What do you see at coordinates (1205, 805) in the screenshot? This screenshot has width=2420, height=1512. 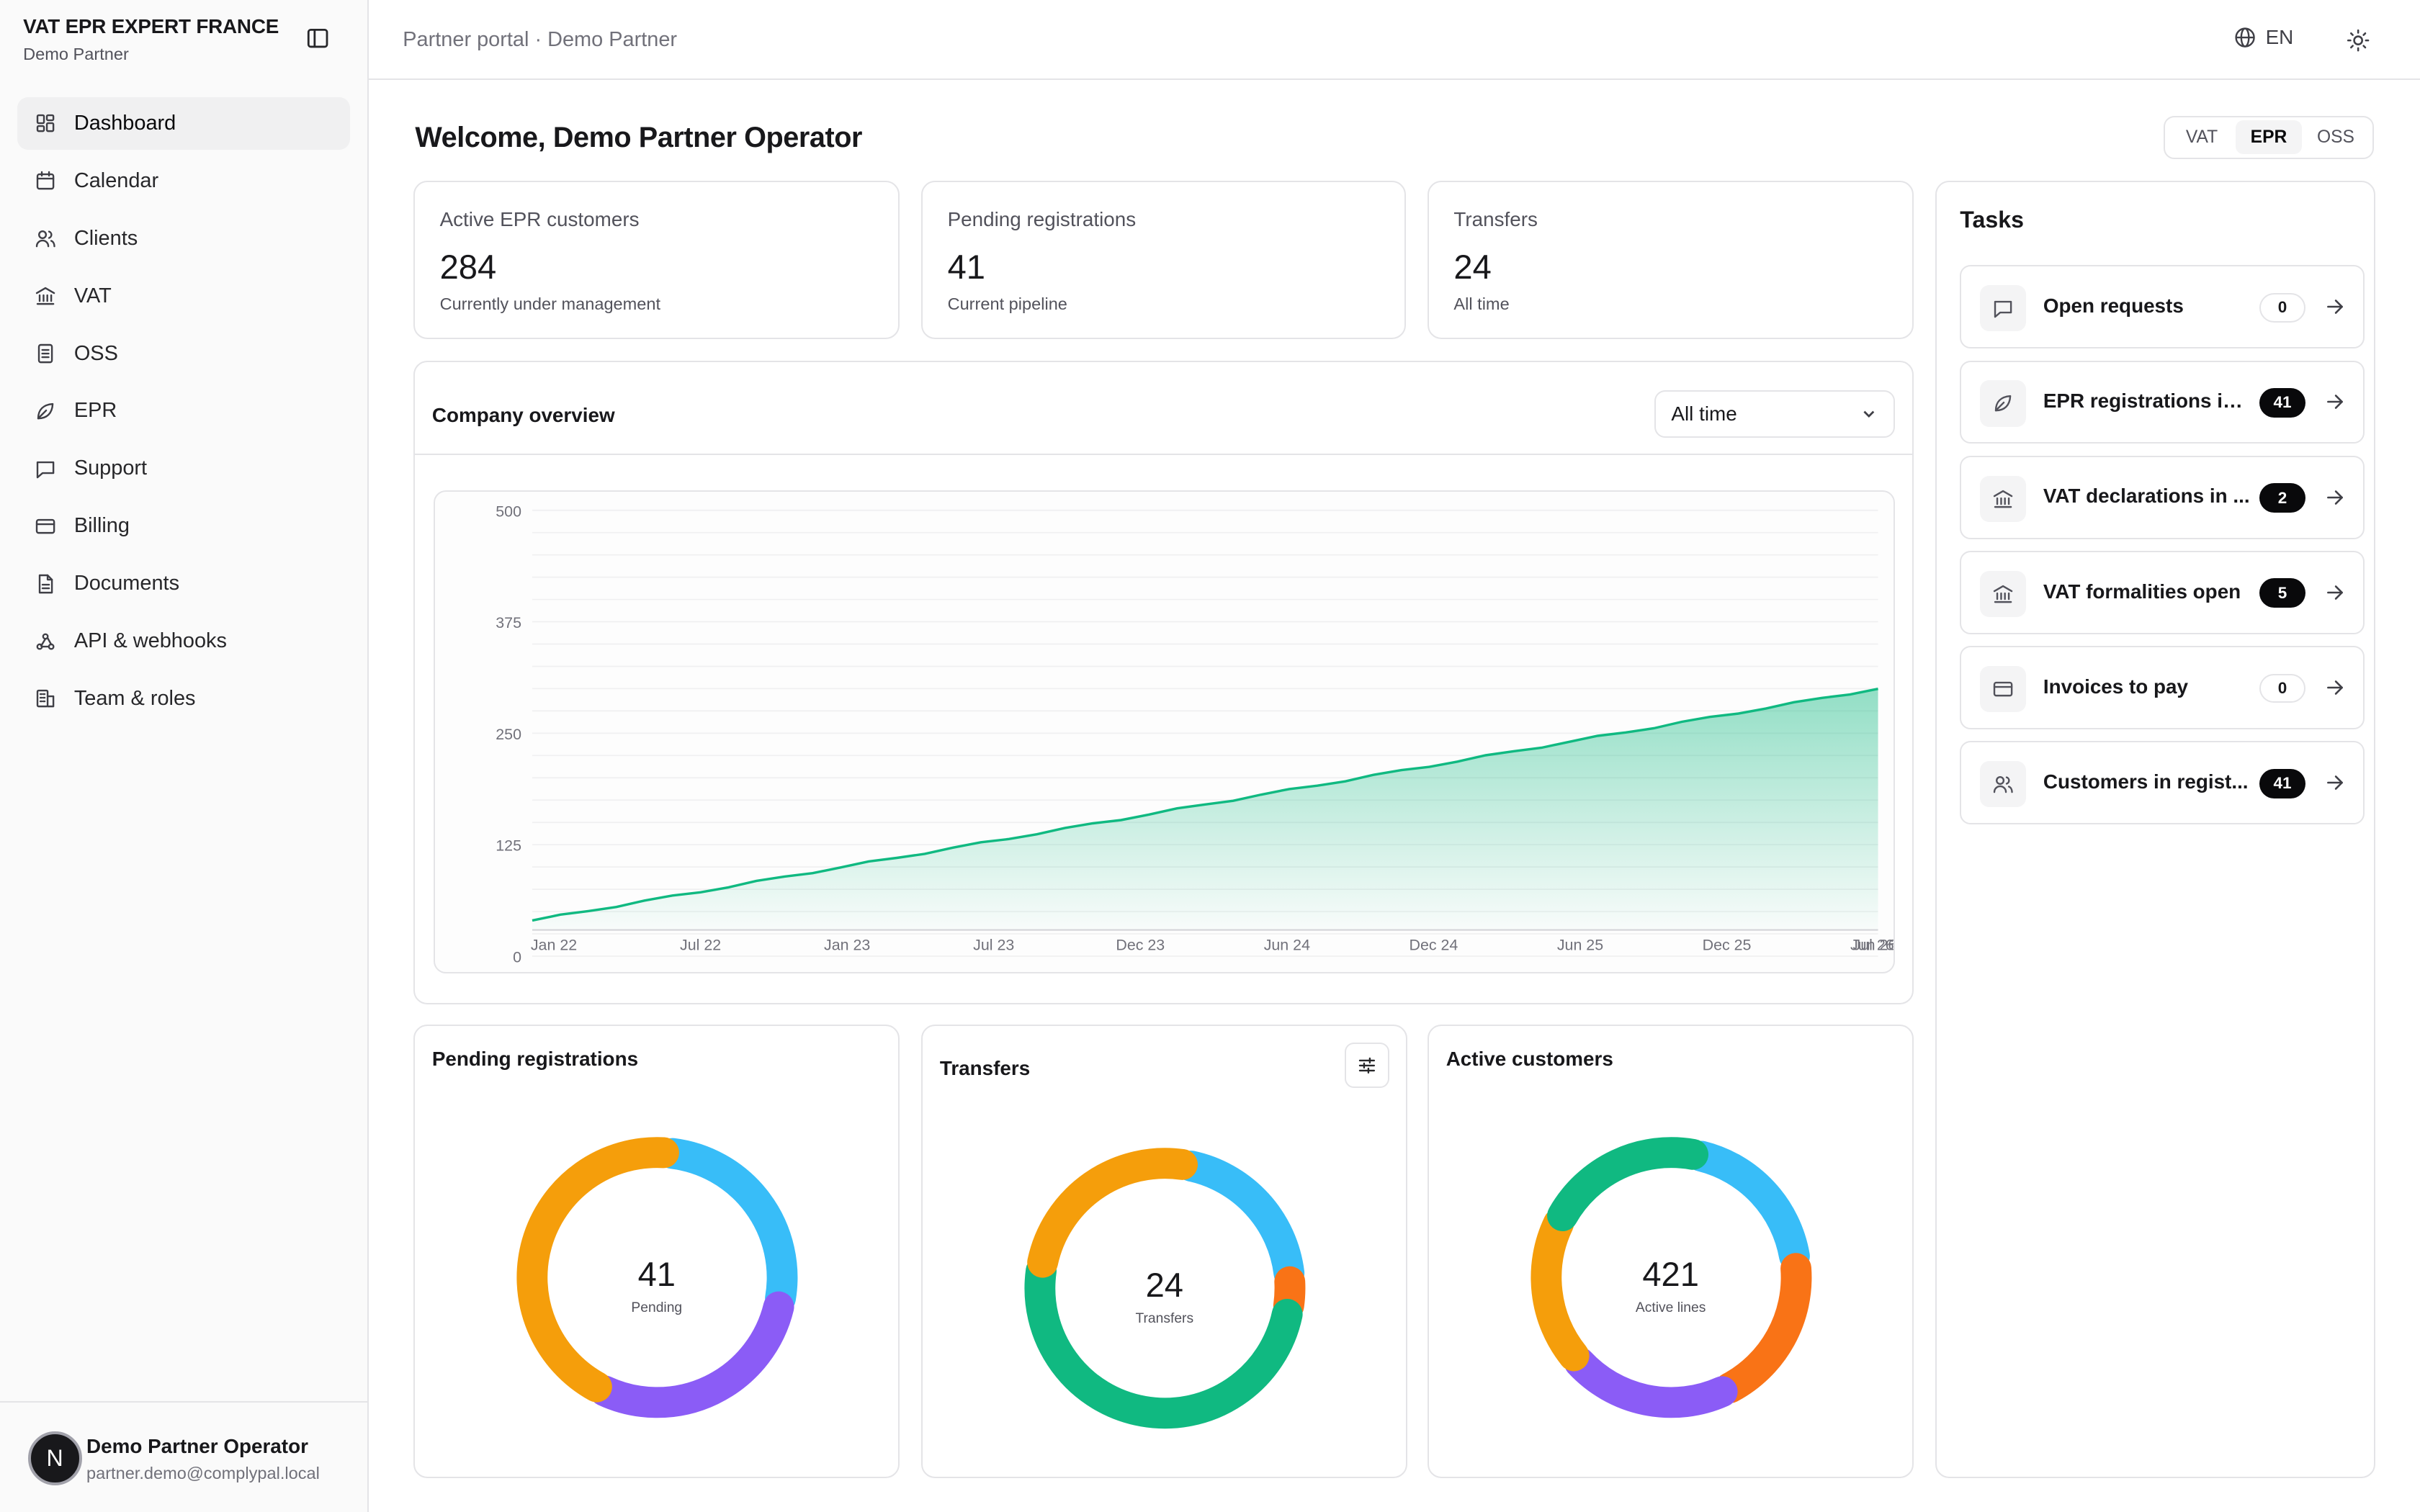 I see `series-line` at bounding box center [1205, 805].